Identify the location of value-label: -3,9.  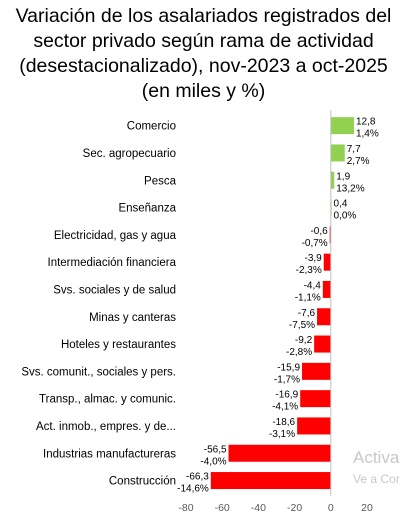
(314, 258).